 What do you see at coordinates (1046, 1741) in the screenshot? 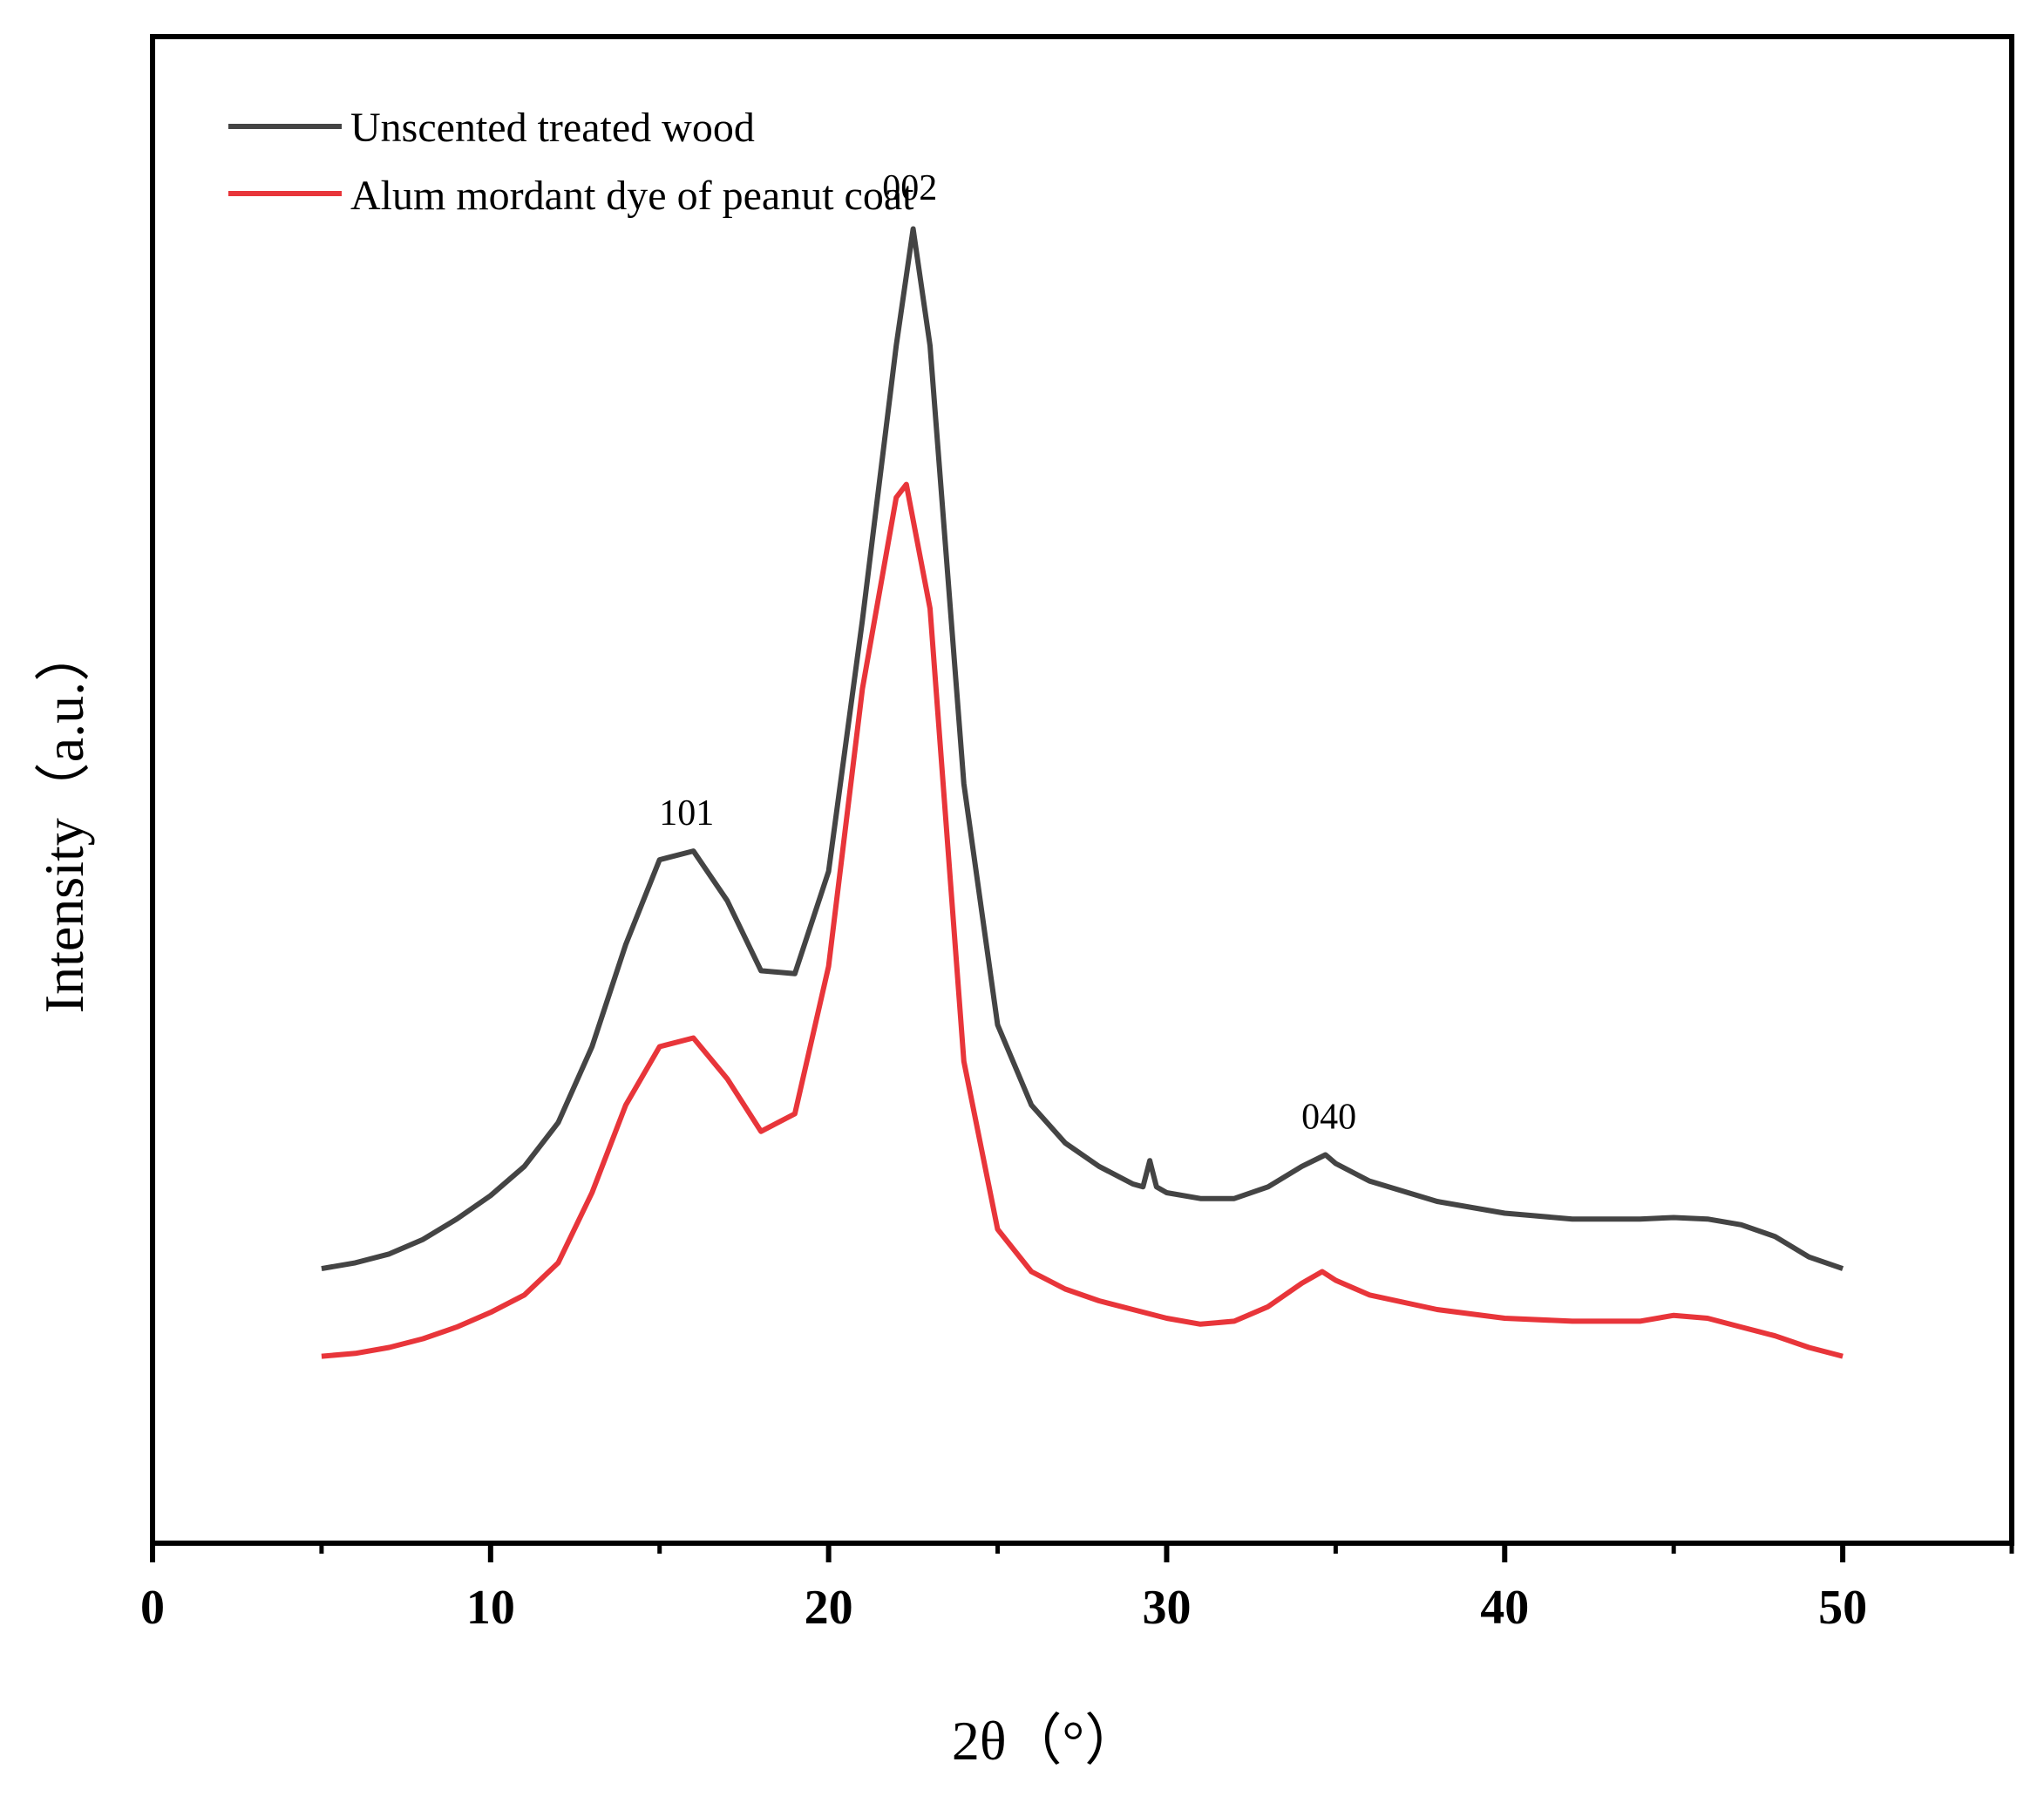
I see `x-axis-title: 2θ（°）` at bounding box center [1046, 1741].